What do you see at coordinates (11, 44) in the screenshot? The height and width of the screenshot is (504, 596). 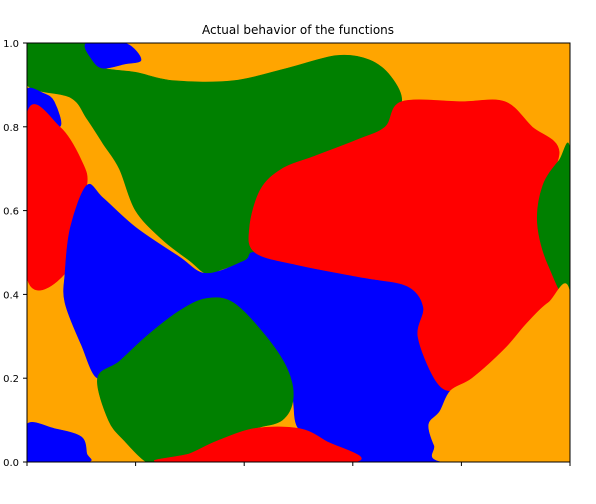 I see `y-tick-label: 1.0` at bounding box center [11, 44].